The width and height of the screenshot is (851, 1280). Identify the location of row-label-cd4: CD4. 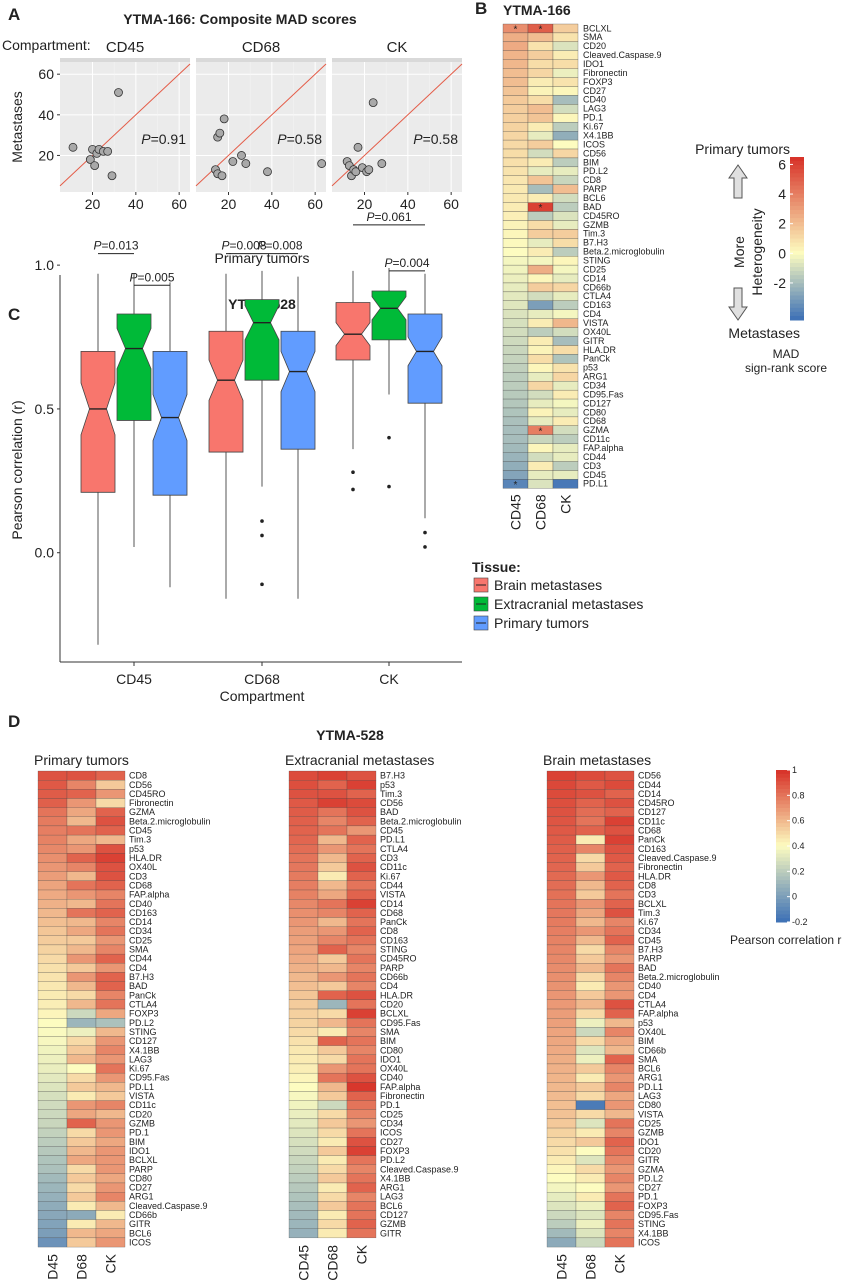
(389, 986).